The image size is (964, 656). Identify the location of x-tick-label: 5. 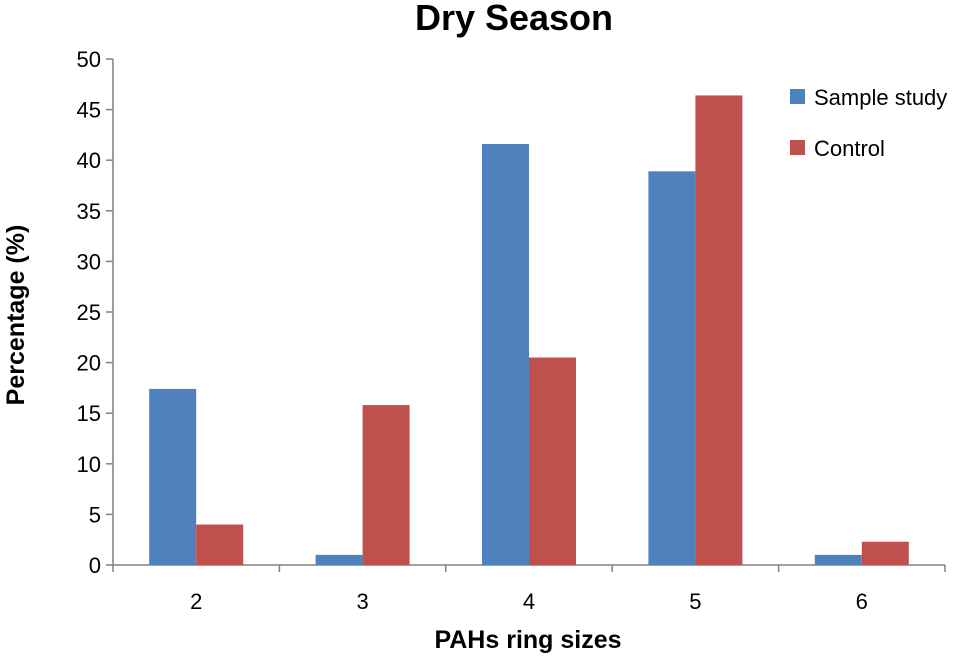
(695, 601).